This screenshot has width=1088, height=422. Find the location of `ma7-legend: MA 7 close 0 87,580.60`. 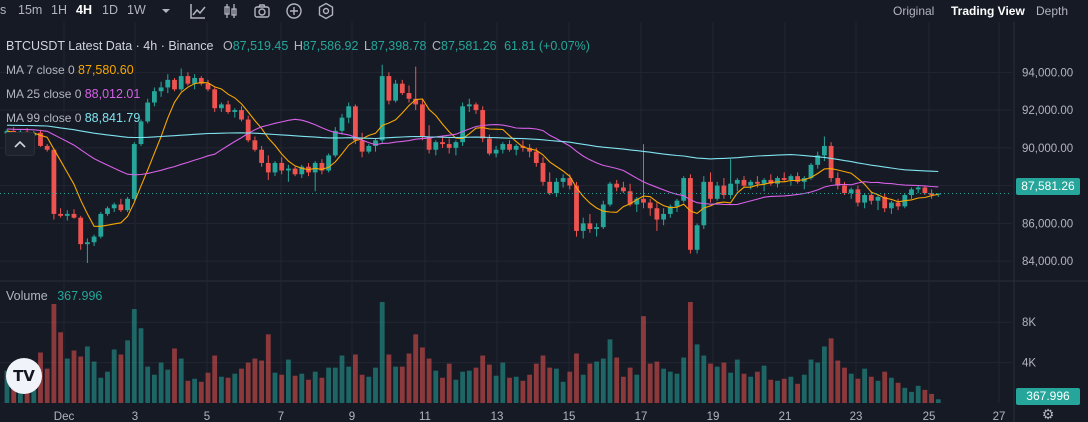

ma7-legend: MA 7 close 0 87,580.60 is located at coordinates (70, 70).